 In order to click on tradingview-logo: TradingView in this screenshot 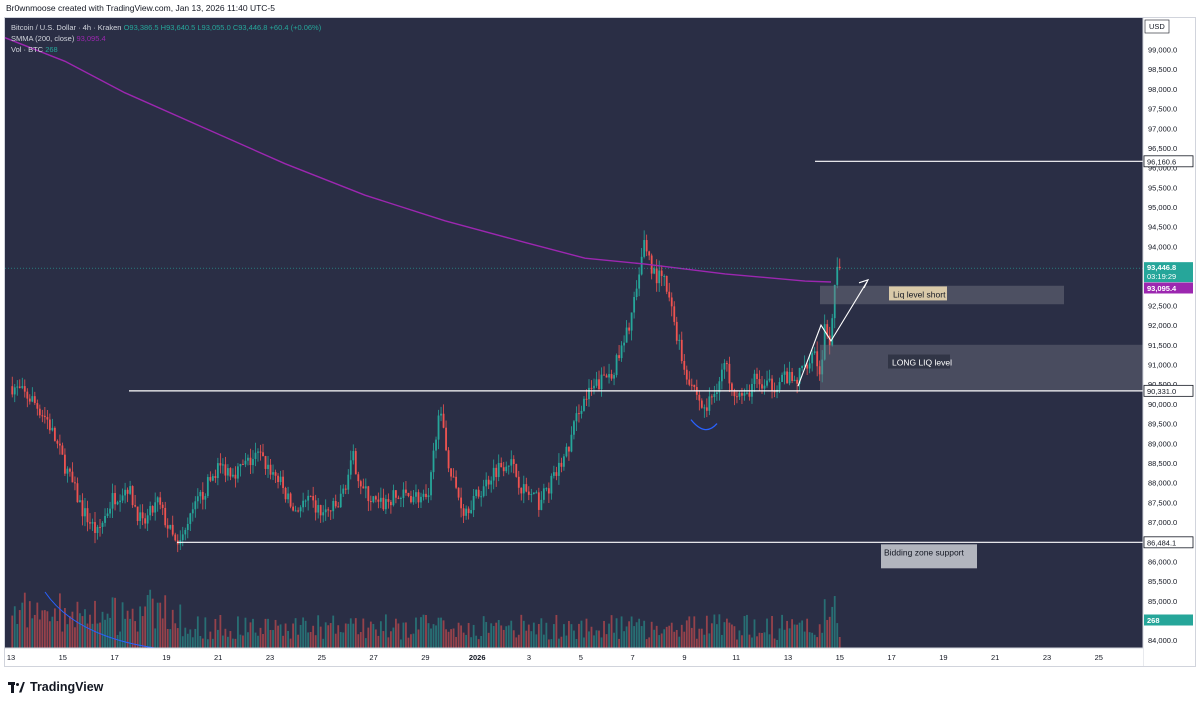, I will do `click(55, 687)`.